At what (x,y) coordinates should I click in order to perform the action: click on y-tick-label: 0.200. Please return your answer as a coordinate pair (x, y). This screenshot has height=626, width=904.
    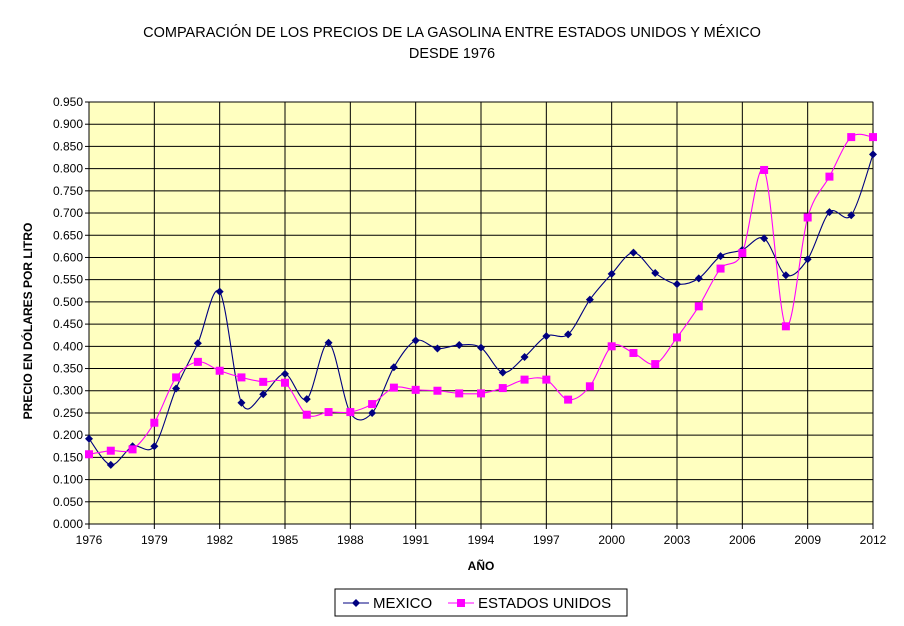
    Looking at the image, I should click on (68, 435).